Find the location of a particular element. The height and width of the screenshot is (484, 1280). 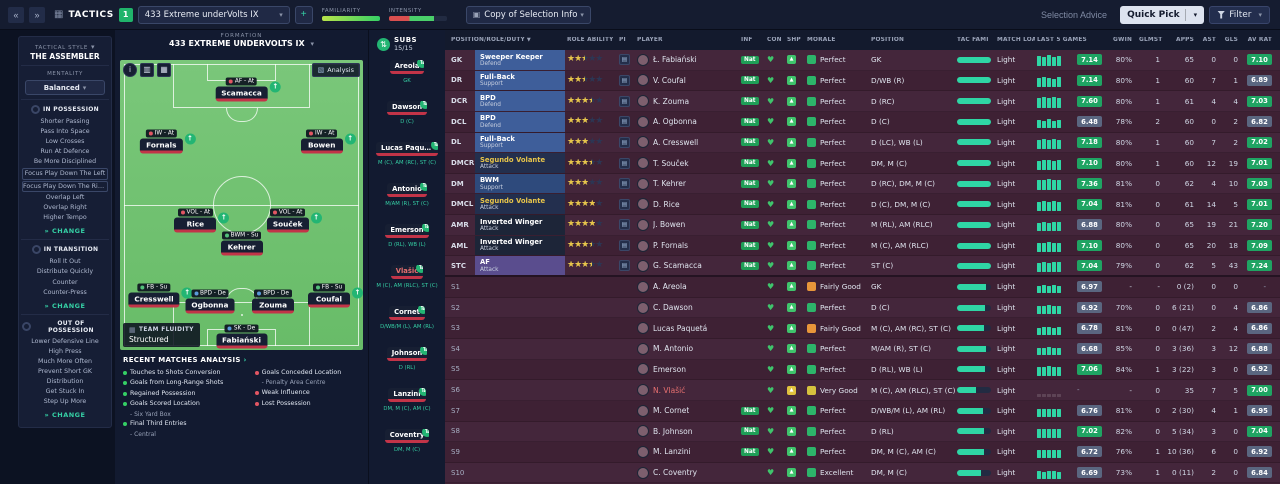

column-header-gls: GLS is located at coordinates (1231, 40).